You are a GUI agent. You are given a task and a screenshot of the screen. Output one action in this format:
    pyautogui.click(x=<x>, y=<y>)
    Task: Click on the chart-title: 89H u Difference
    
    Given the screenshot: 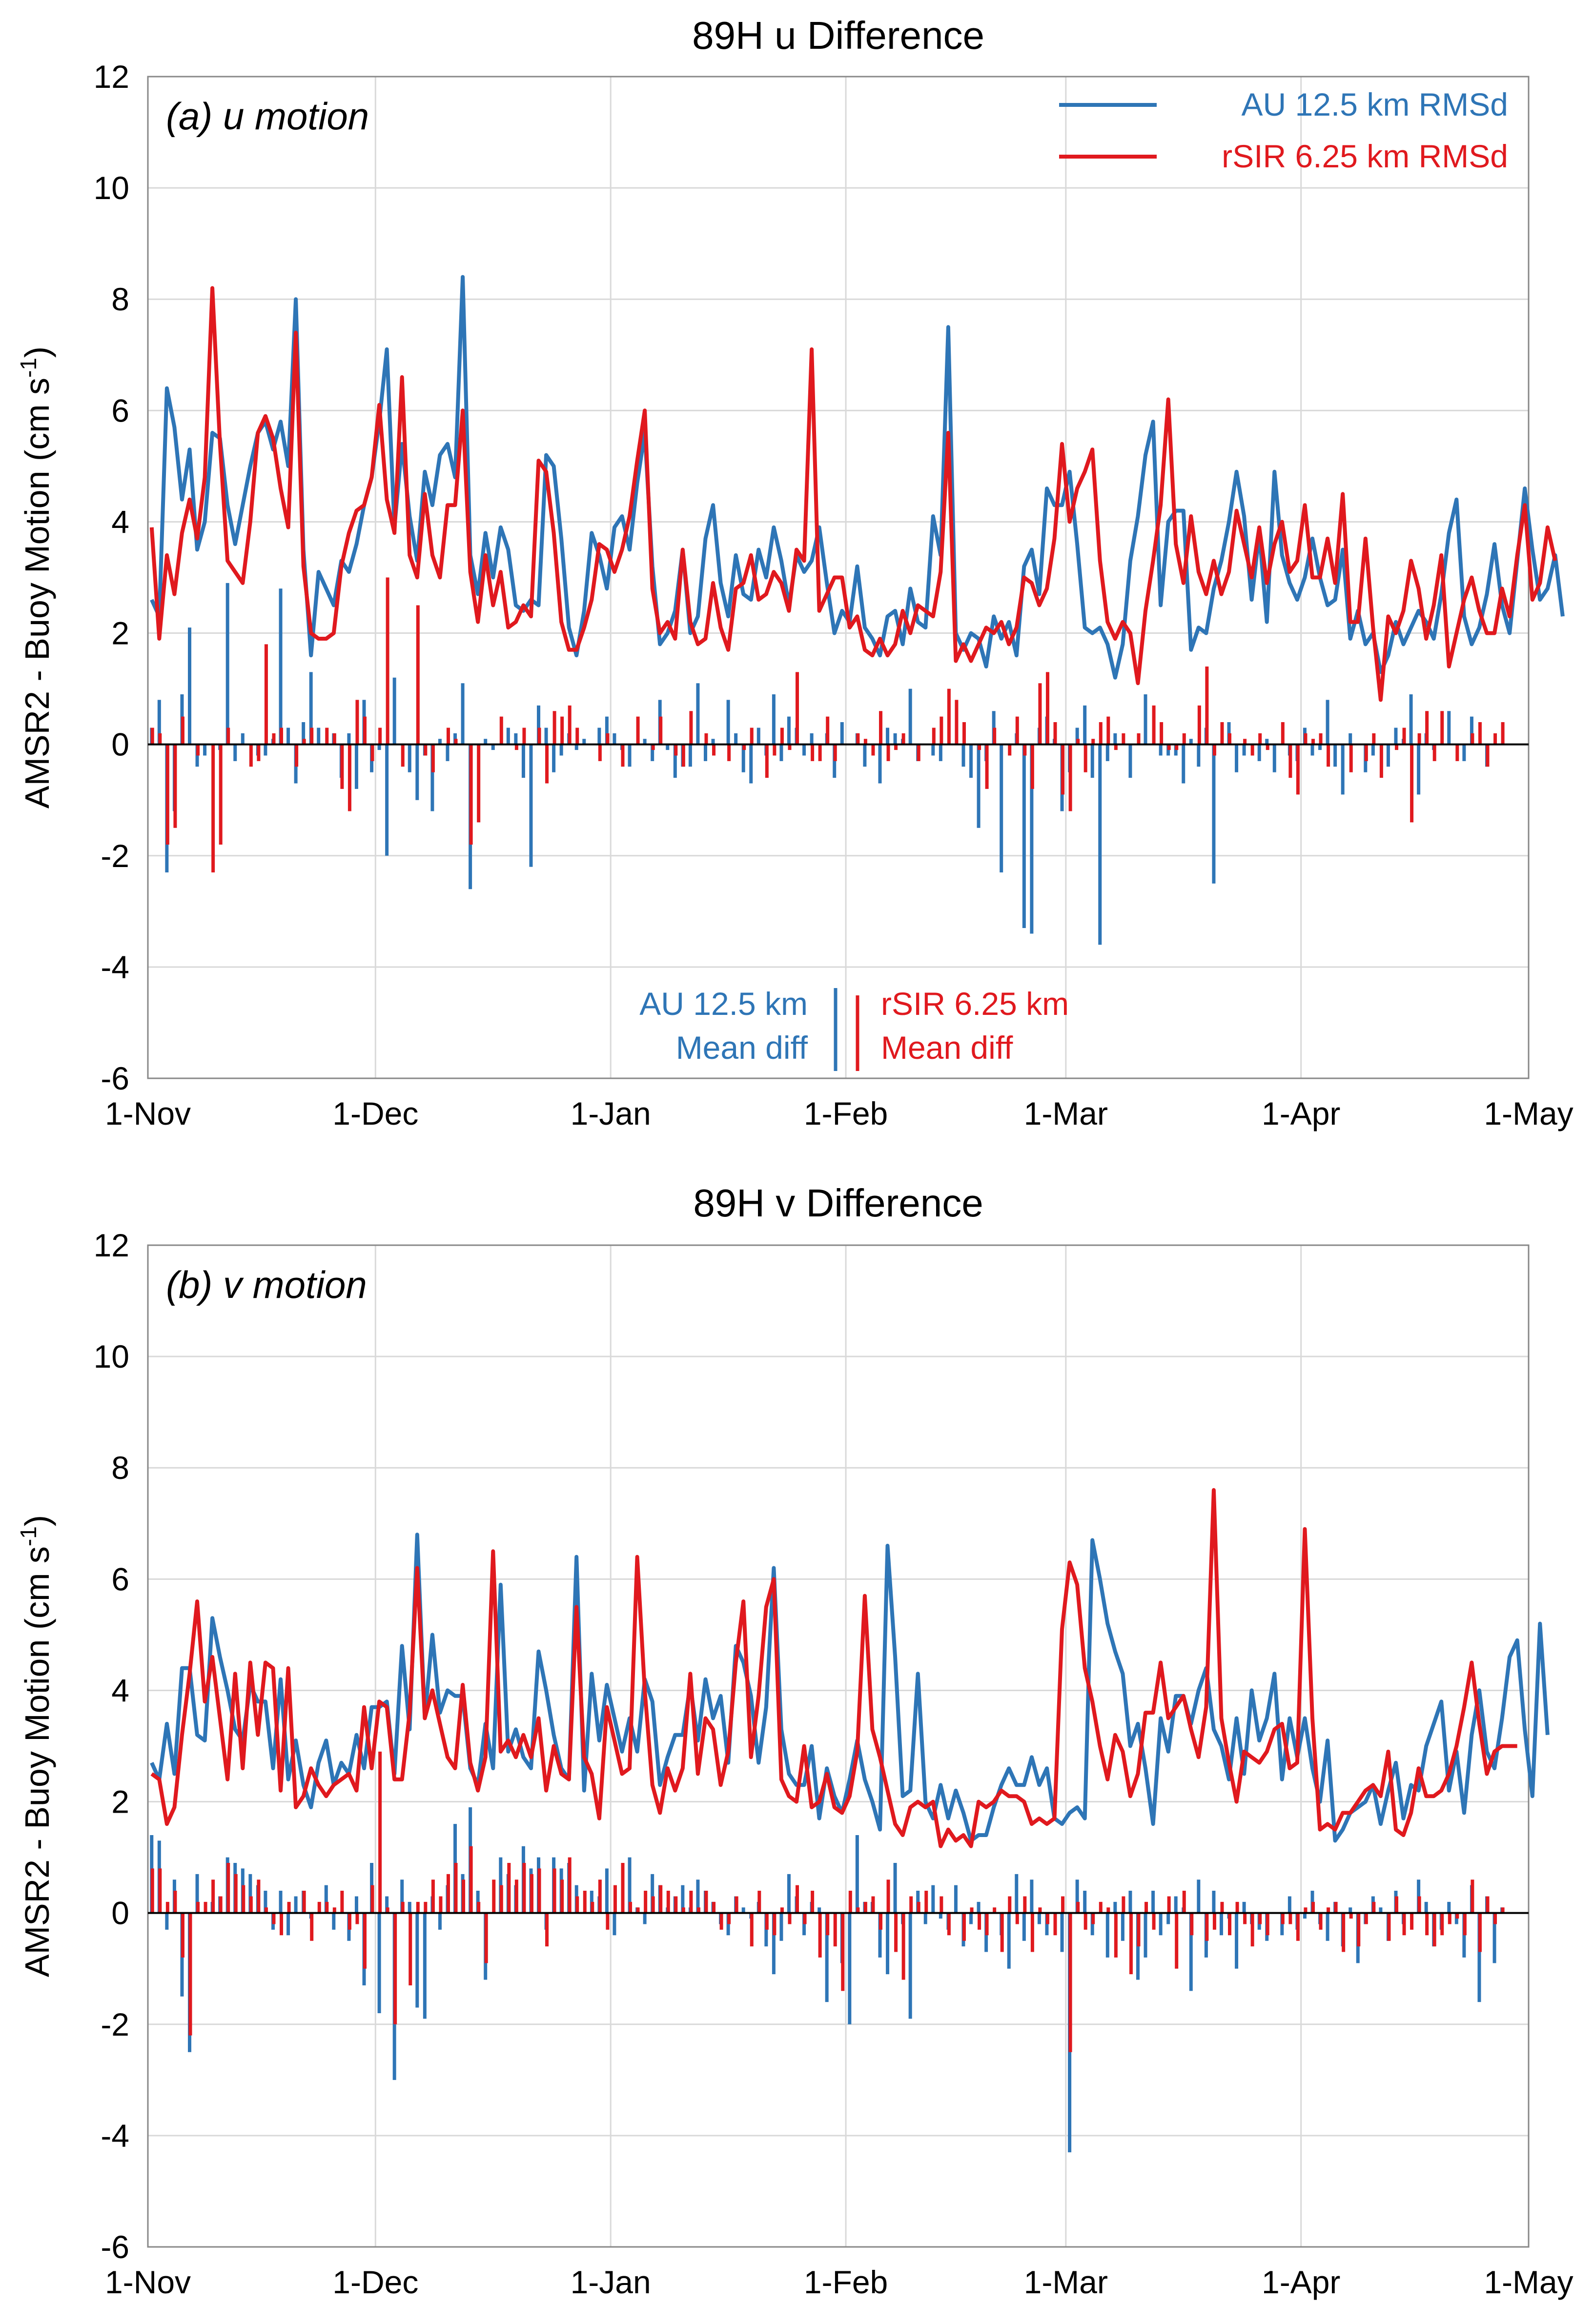 What is the action you would take?
    pyautogui.click(x=838, y=35)
    